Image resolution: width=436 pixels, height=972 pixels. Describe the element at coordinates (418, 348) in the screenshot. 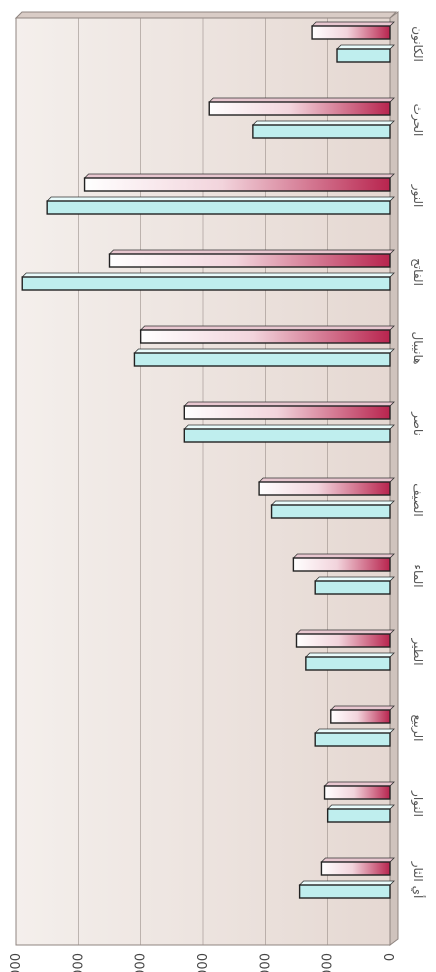

I see `category-label: هانيبال` at that location.